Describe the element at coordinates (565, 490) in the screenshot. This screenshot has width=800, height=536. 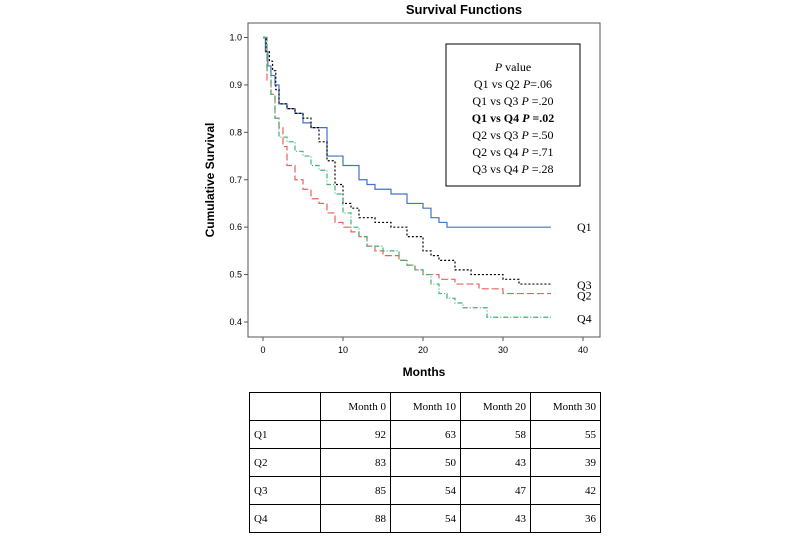
I see `table-cell: 42` at that location.